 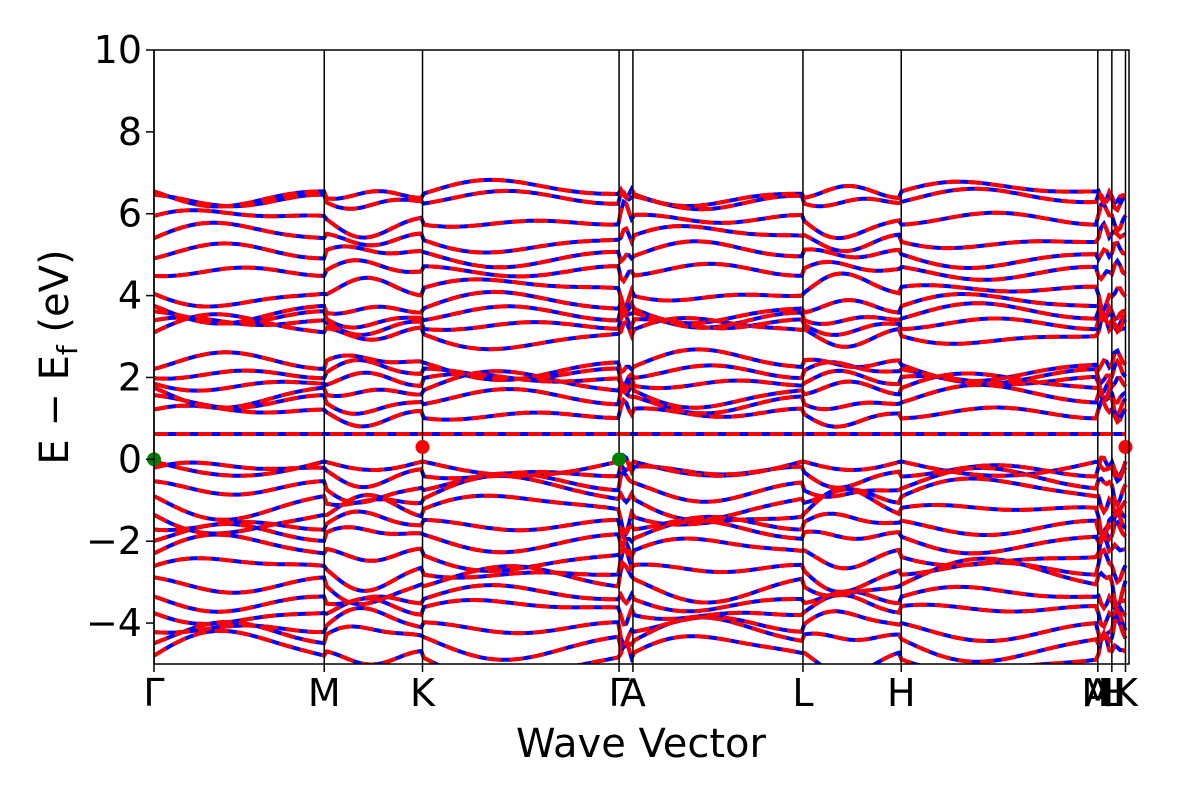 I want to click on band-edge-markers, so click(x=640, y=453).